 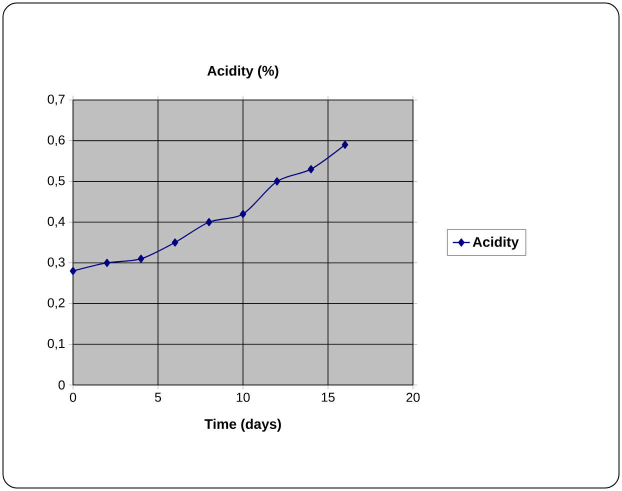 I want to click on y-tick-label: 0, so click(x=61, y=385).